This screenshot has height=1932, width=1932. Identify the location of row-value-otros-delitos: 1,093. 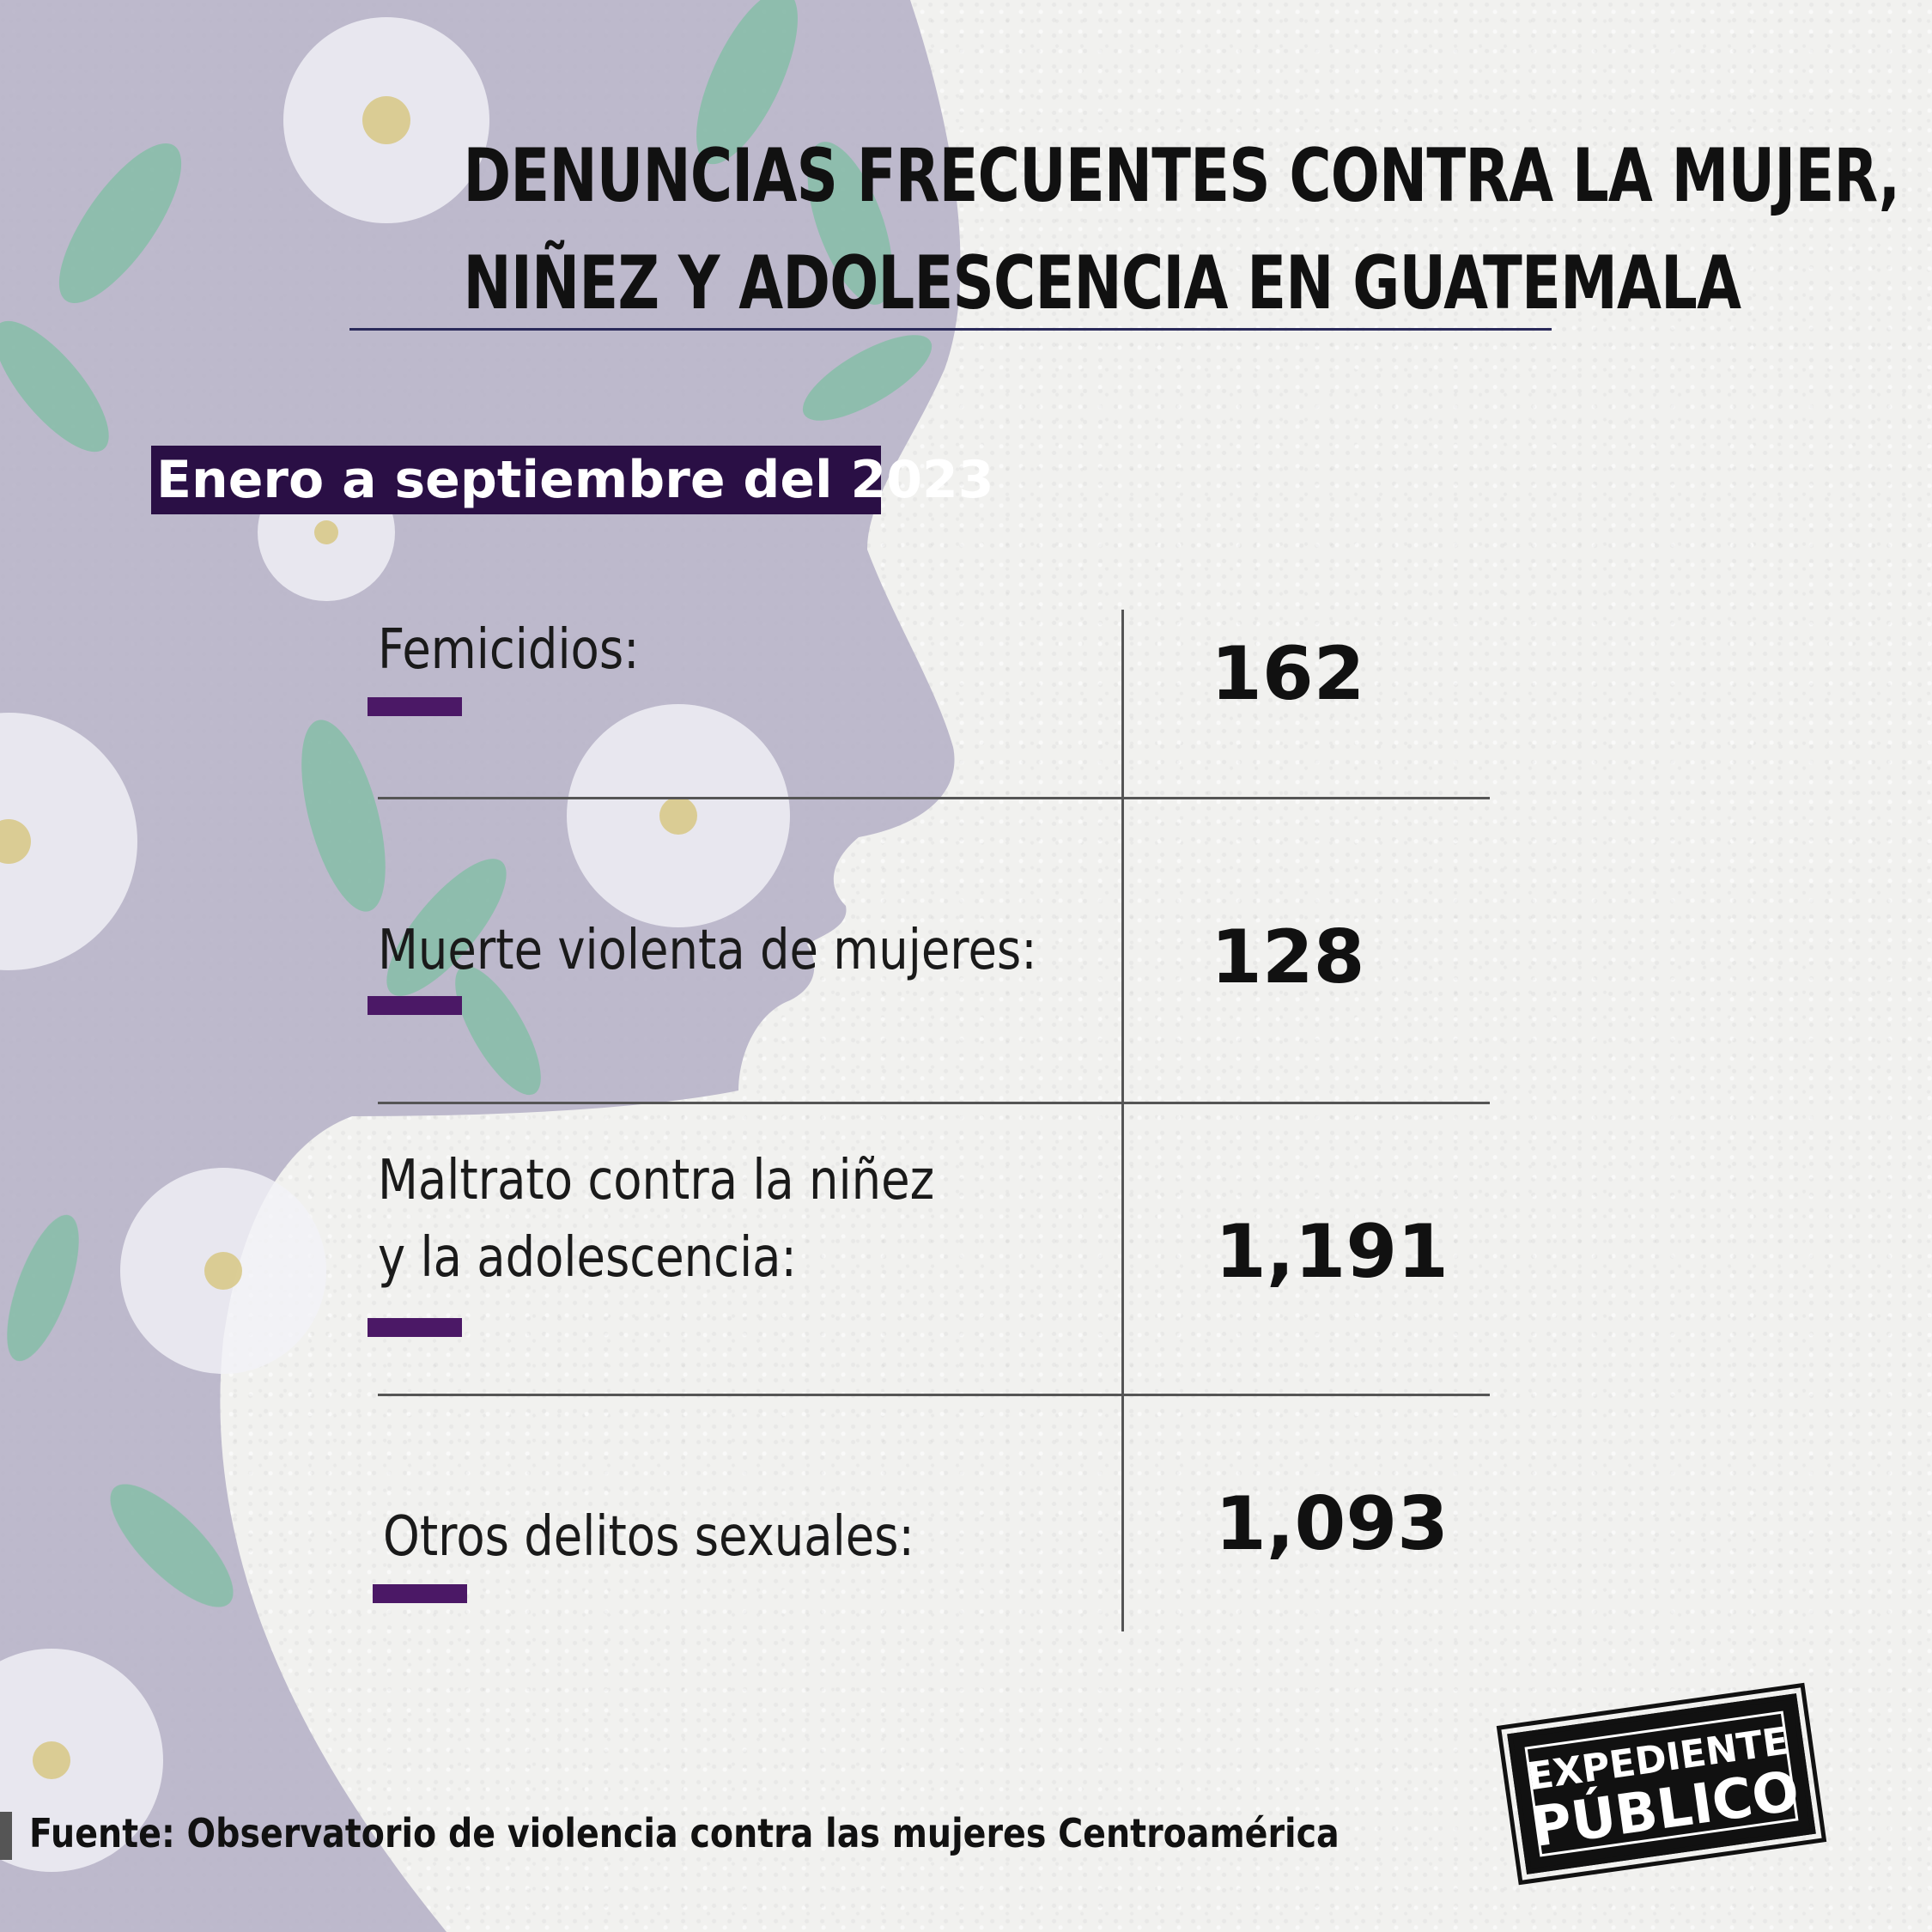
(1332, 1524).